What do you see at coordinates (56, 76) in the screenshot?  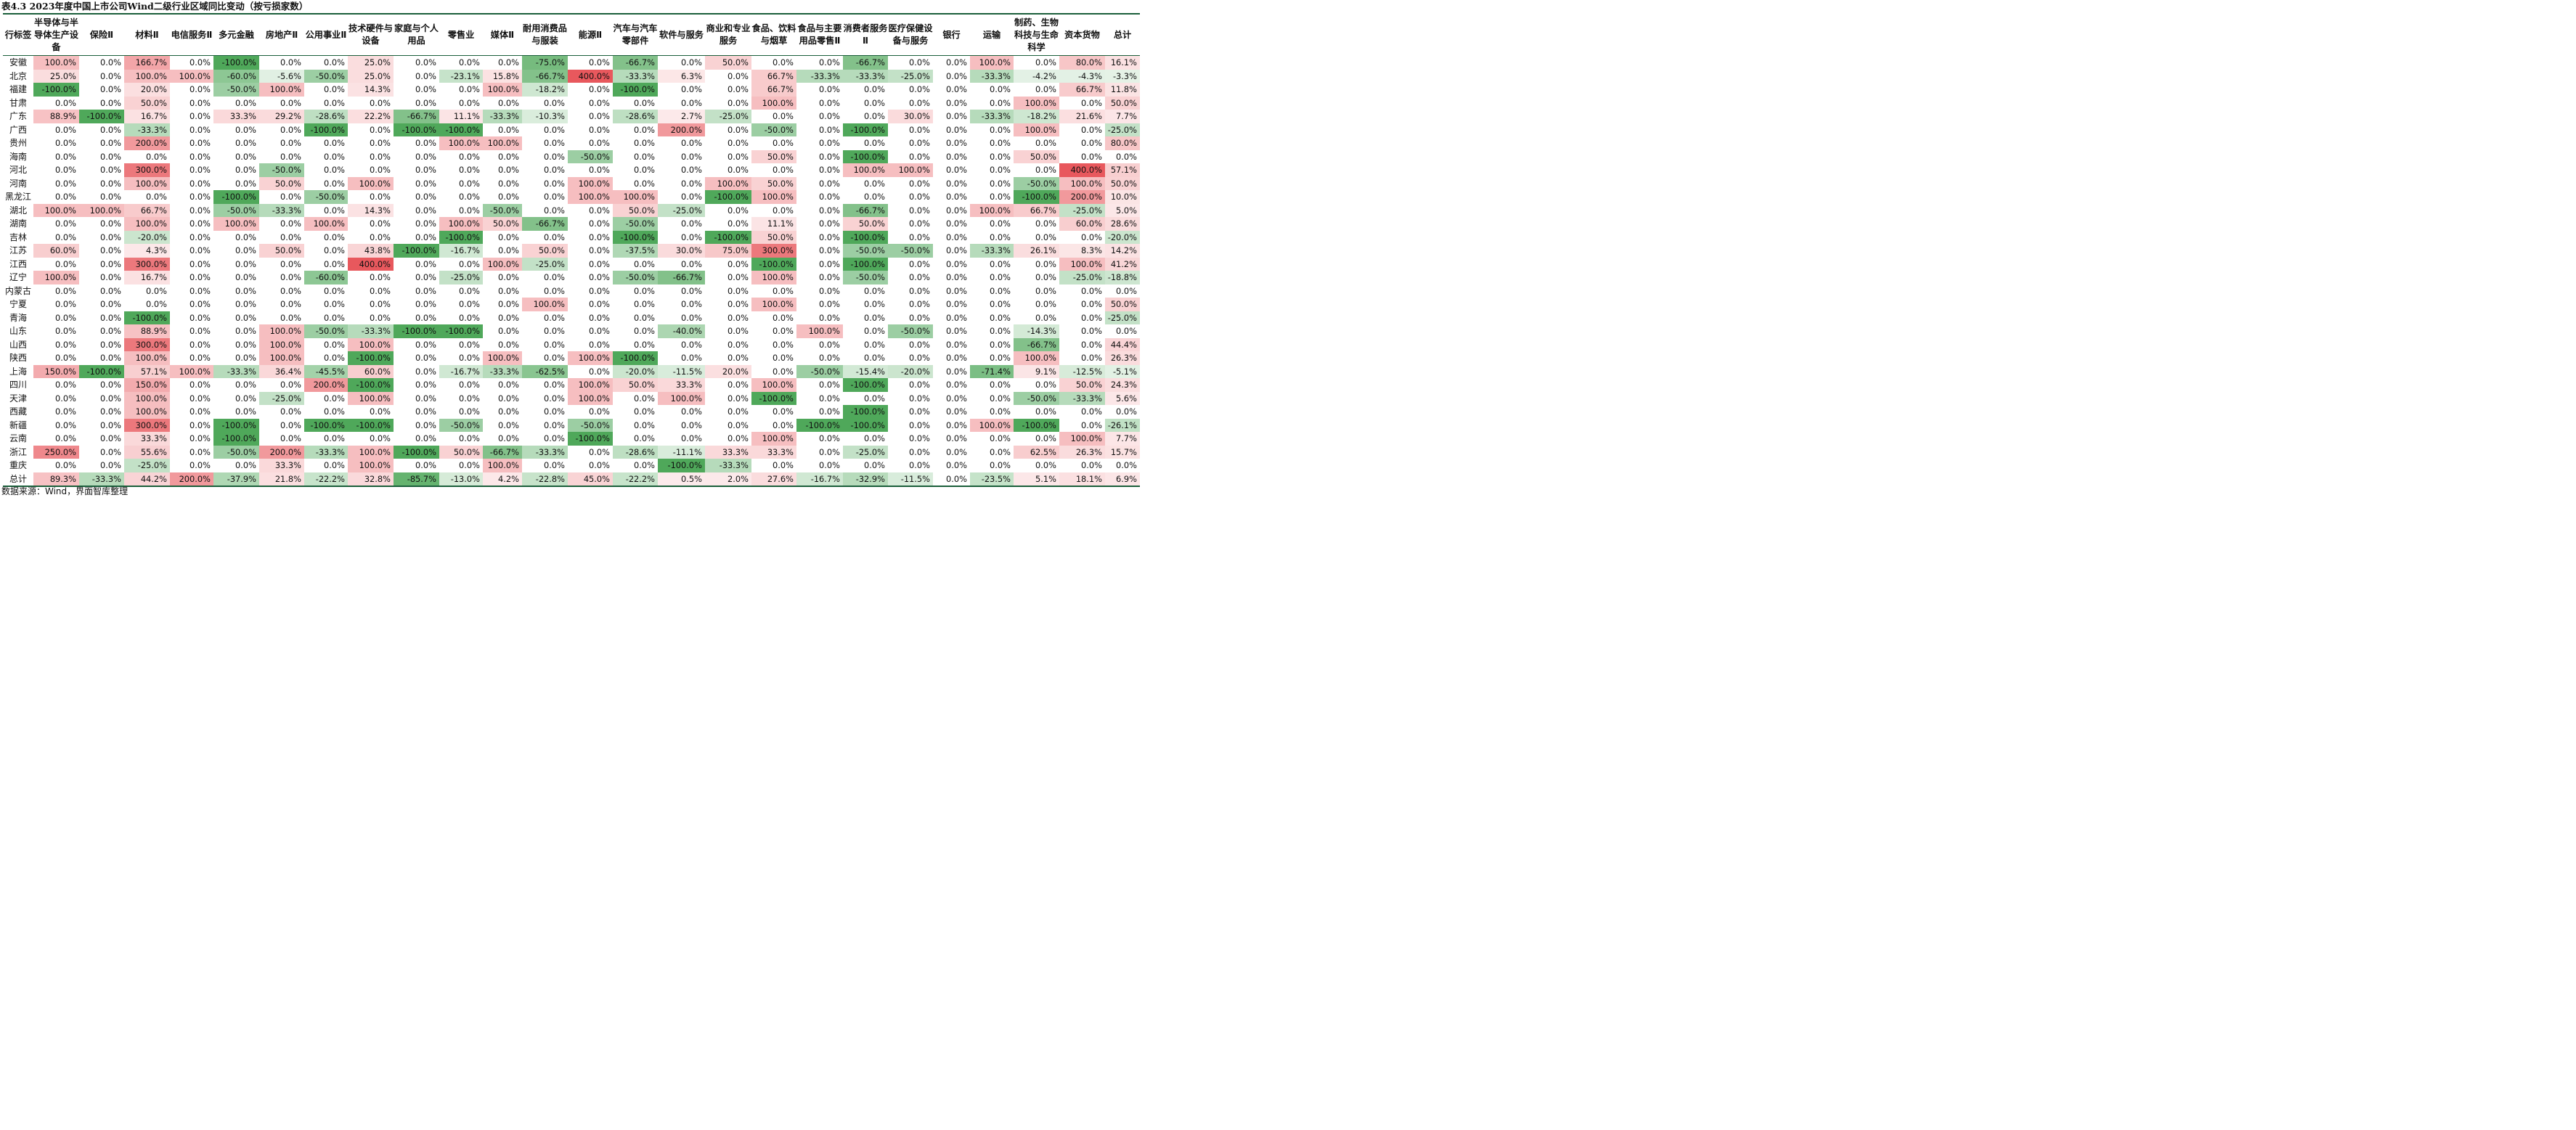 I see `data-cell: 25.0%` at bounding box center [56, 76].